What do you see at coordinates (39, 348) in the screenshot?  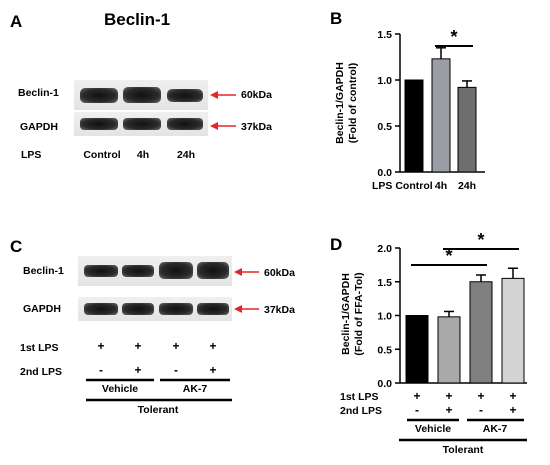 I see `panel-c-first-lps-label: 1st LPS` at bounding box center [39, 348].